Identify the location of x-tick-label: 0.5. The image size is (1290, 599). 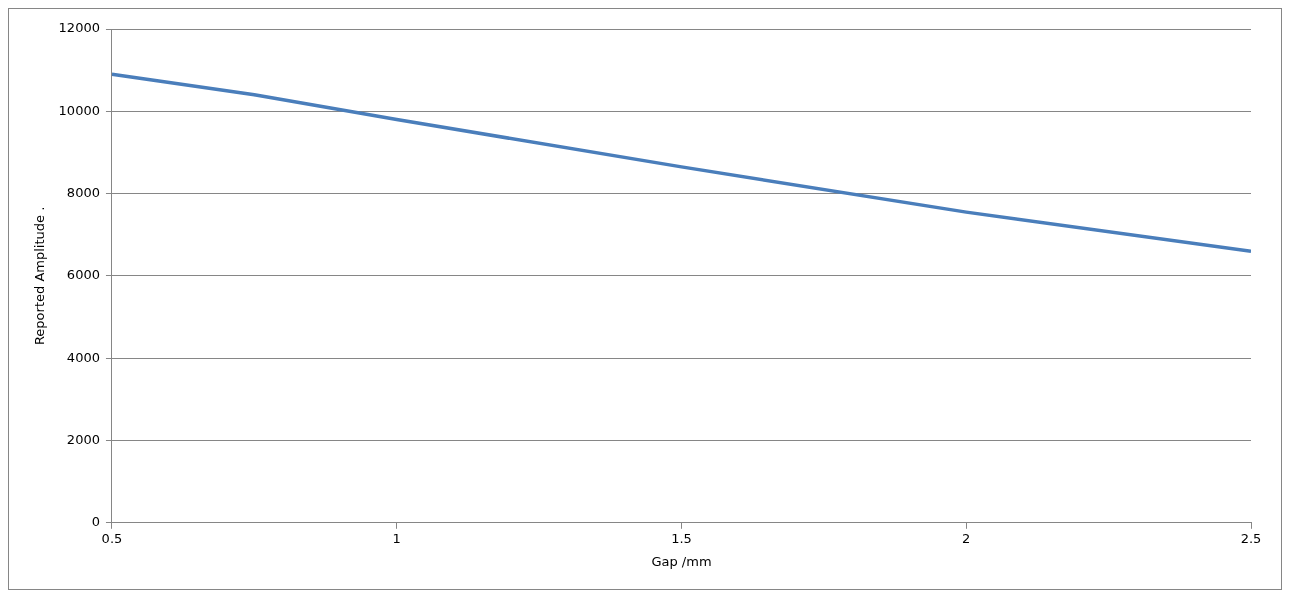
(112, 538).